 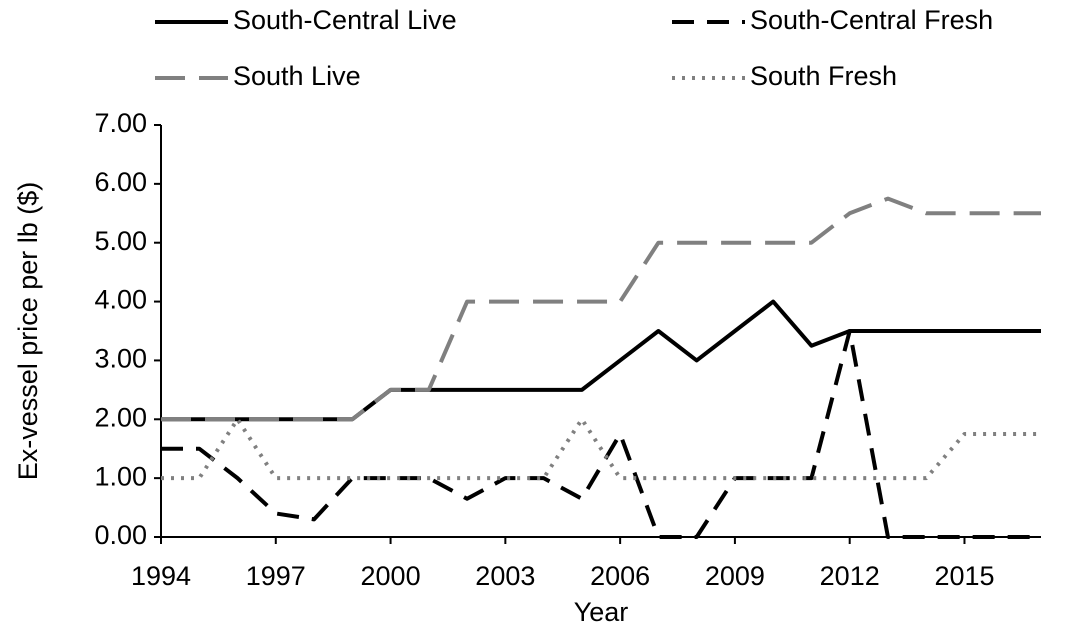 What do you see at coordinates (276, 576) in the screenshot?
I see `x-tick-label: 1997` at bounding box center [276, 576].